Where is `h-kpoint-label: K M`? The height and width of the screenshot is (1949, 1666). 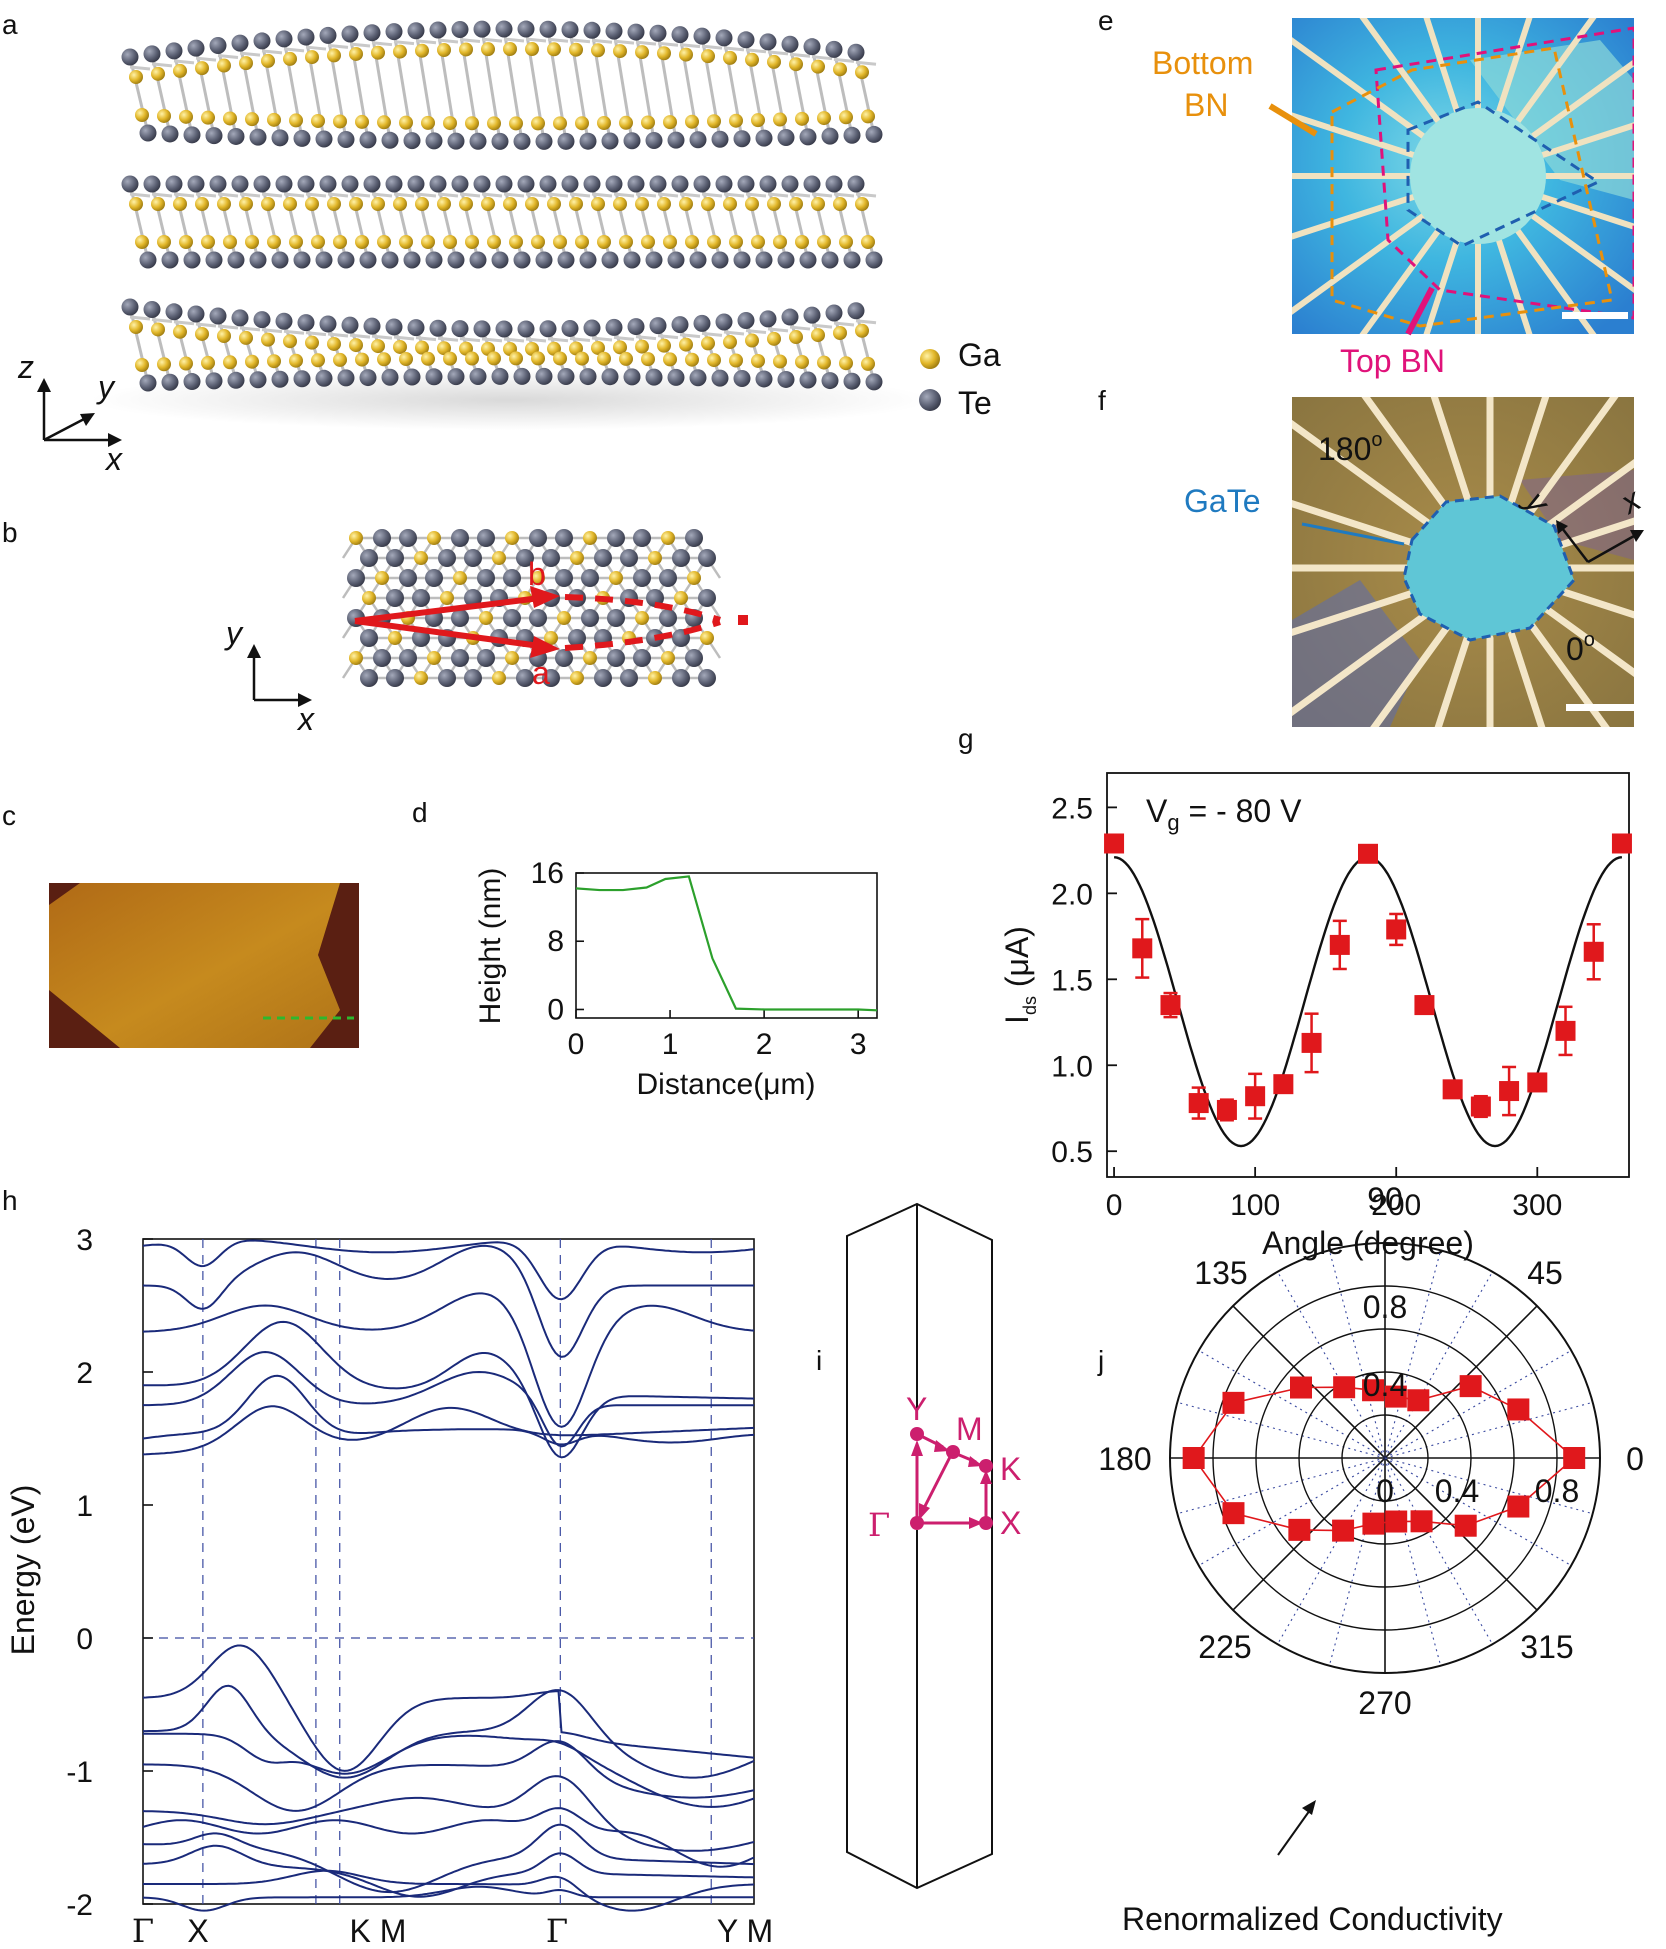 h-kpoint-label: K M is located at coordinates (378, 1931).